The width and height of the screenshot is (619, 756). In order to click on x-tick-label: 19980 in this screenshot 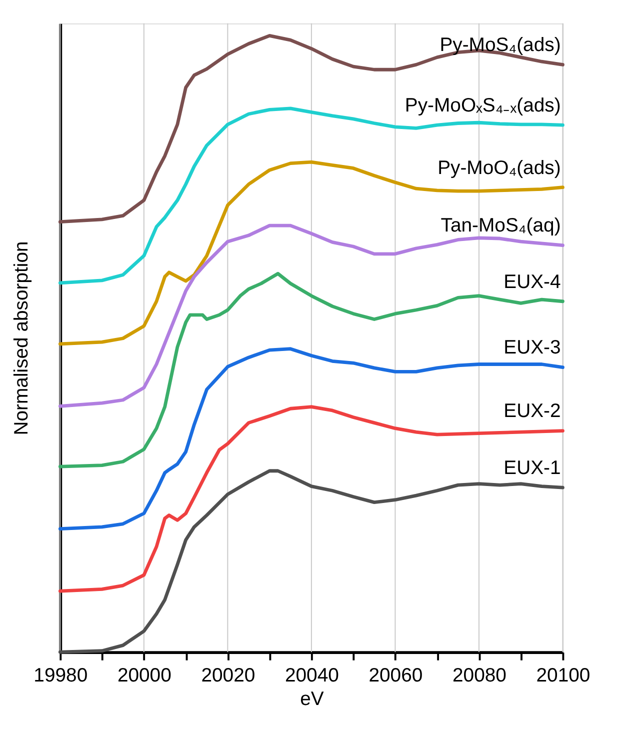, I will do `click(61, 675)`.